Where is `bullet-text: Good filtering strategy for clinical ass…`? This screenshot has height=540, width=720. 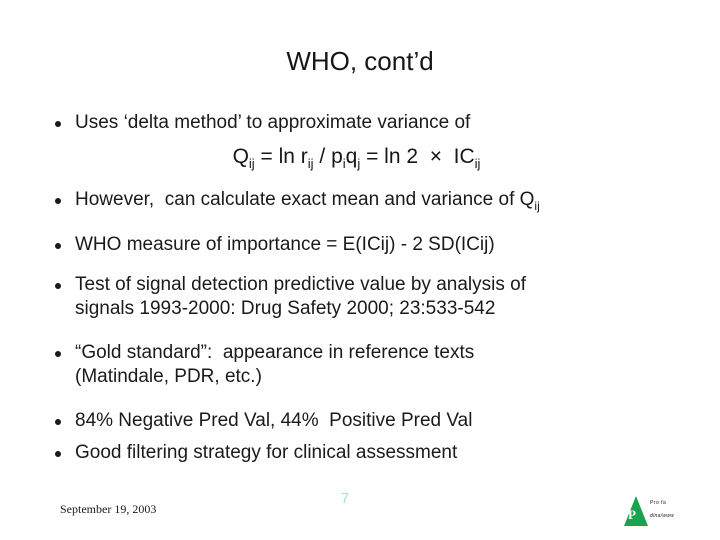
bullet-text: Good filtering strategy for clinical ass… is located at coordinates (266, 452).